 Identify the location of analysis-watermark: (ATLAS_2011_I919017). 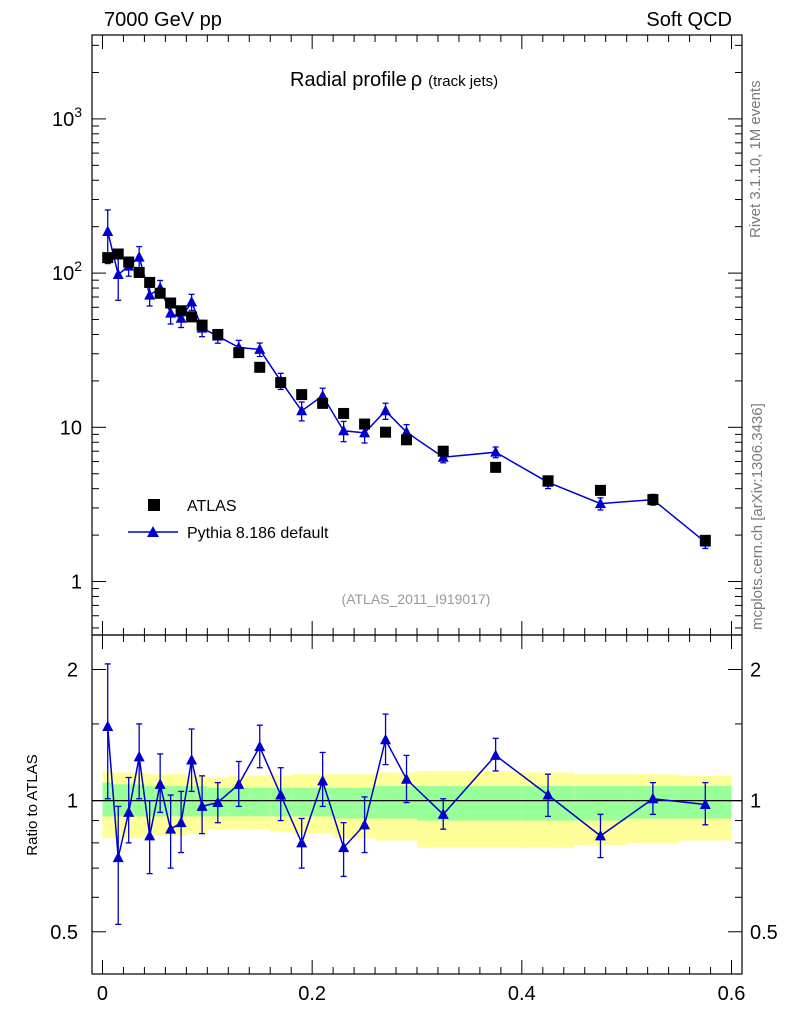
(416, 599).